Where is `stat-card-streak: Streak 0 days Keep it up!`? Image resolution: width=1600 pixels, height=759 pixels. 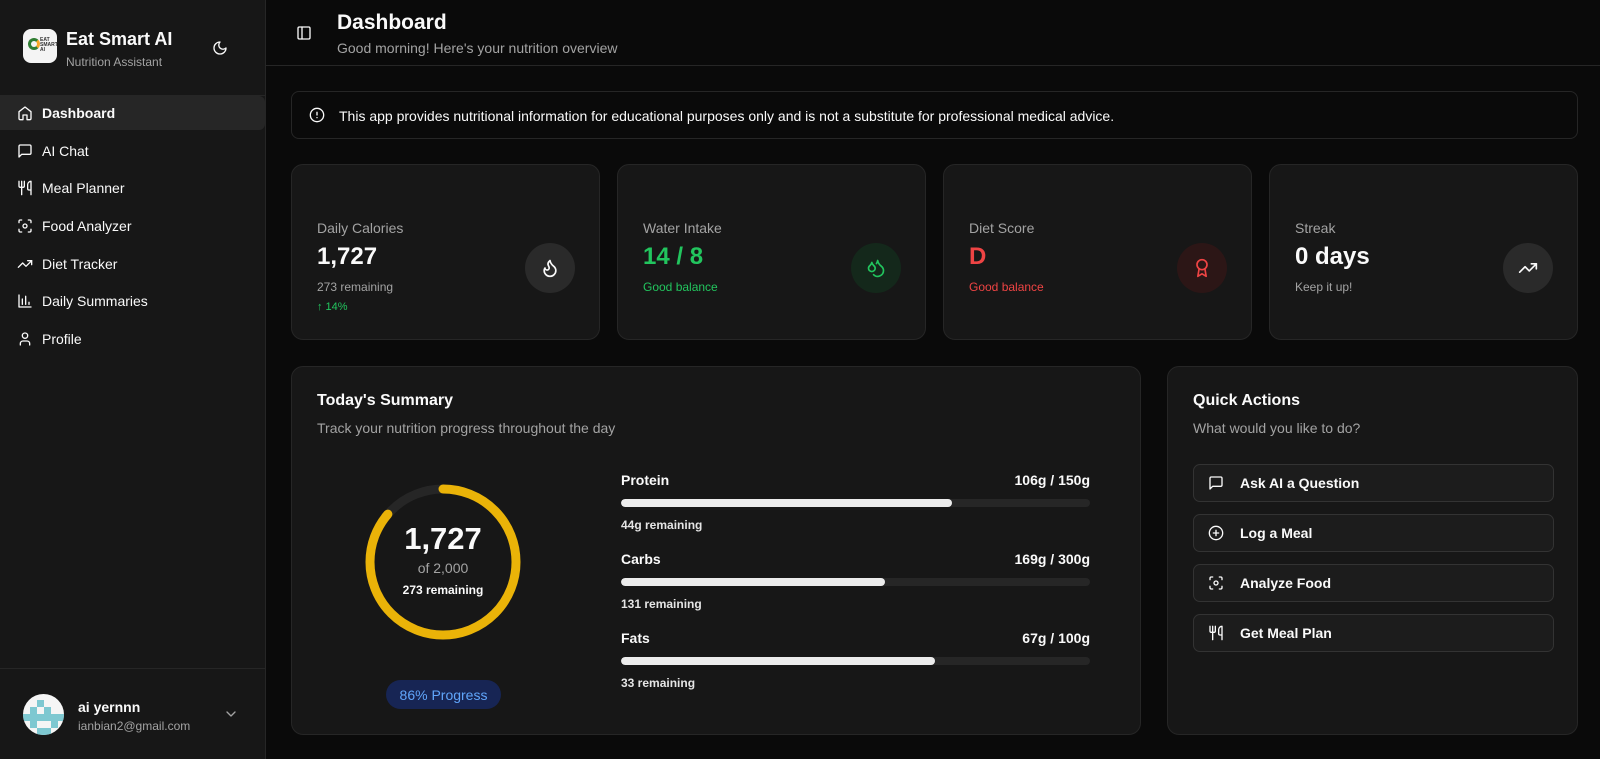
stat-card-streak: Streak 0 days Keep it up! is located at coordinates (1423, 252).